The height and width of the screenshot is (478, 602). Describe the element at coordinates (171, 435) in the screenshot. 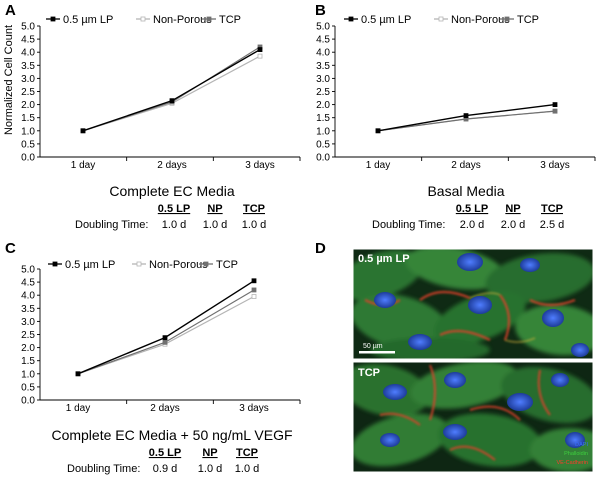

I see `panel-c-title: Complete EC Media + 50 ng/mL VEGF` at that location.